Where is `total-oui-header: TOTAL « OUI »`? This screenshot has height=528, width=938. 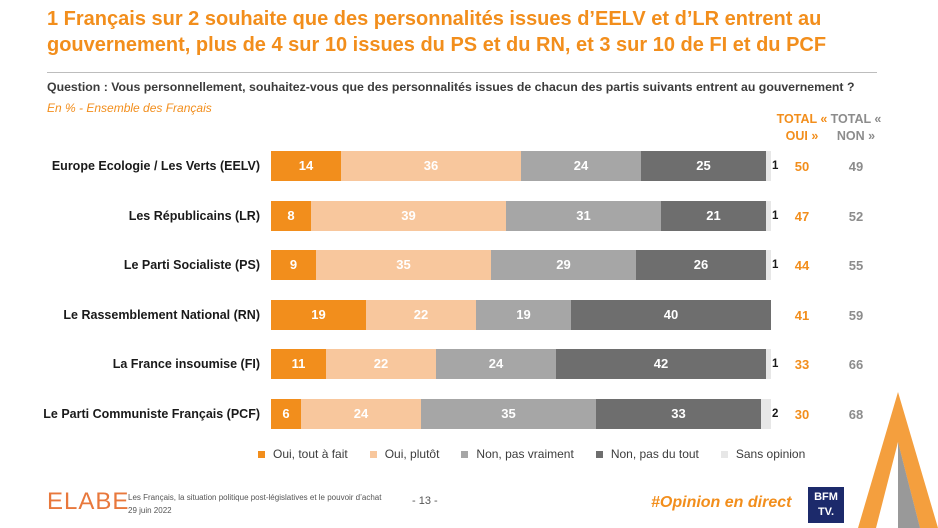 total-oui-header: TOTAL « OUI » is located at coordinates (802, 127).